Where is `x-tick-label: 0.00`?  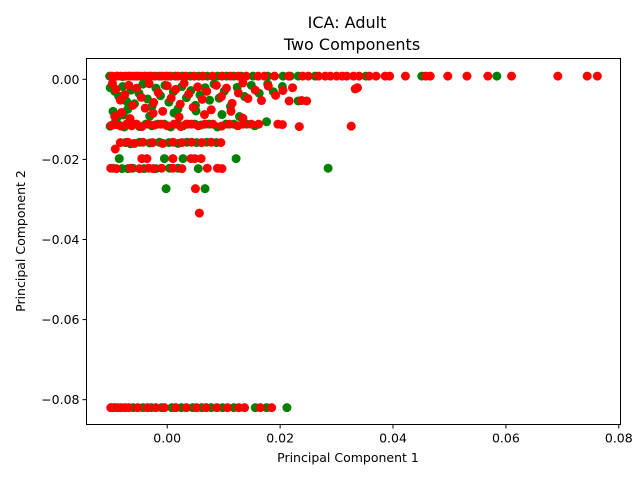
x-tick-label: 0.00 is located at coordinates (167, 438).